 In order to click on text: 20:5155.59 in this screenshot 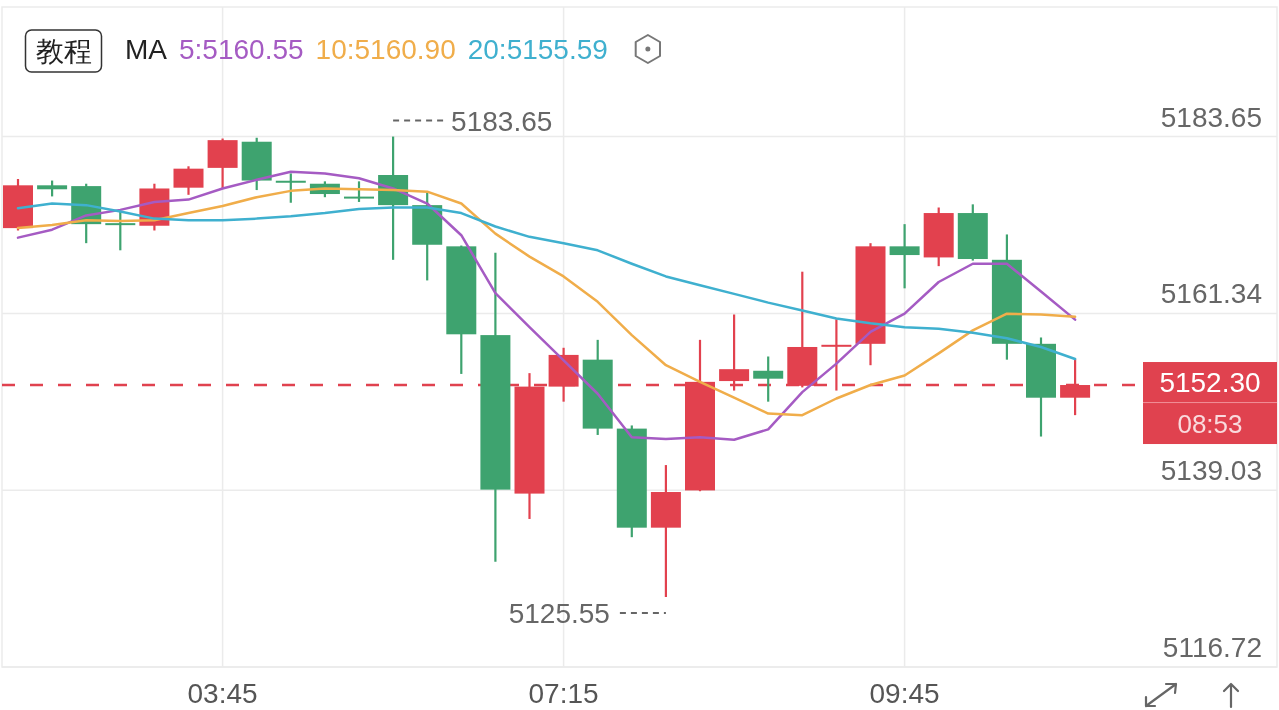, I will do `click(537, 49)`.